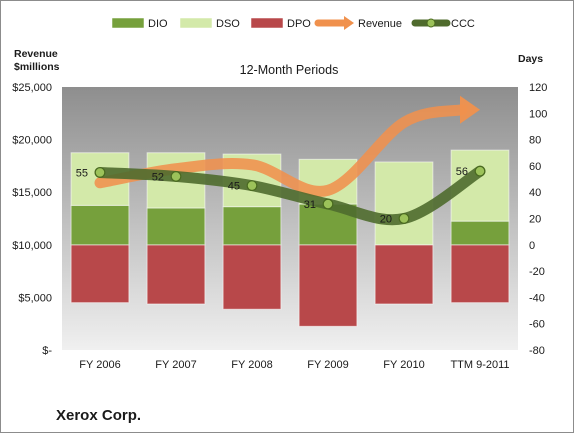 The width and height of the screenshot is (574, 433). Describe the element at coordinates (32, 141) in the screenshot. I see `left-tick-label: $20,000` at that location.